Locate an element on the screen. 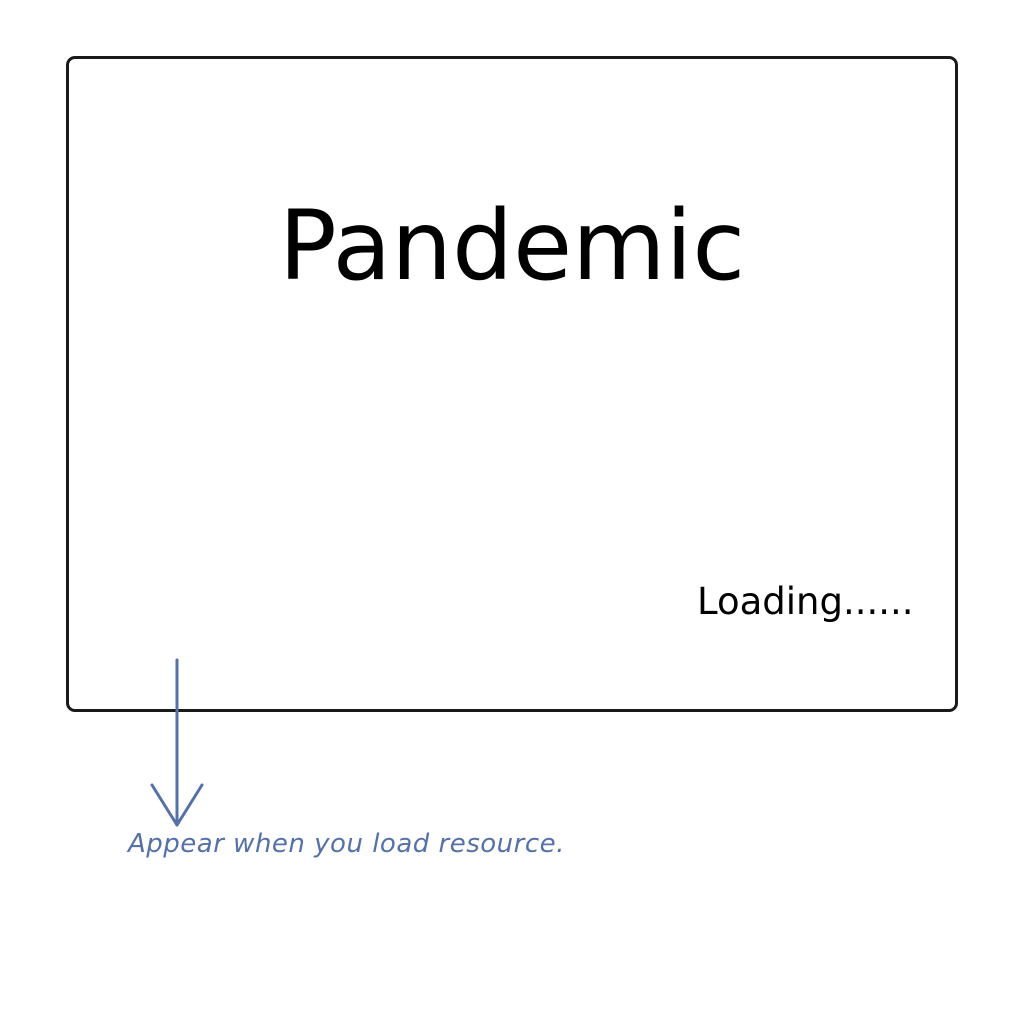 This screenshot has height=1024, width=1024. game-title: Pandemic is located at coordinates (512, 246).